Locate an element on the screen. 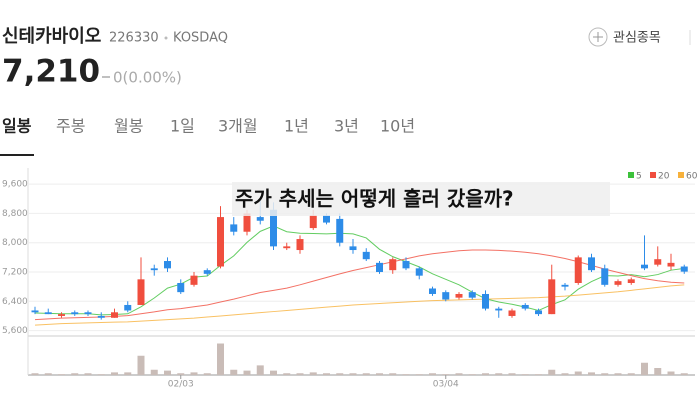  tab: 주봉 is located at coordinates (70, 126).